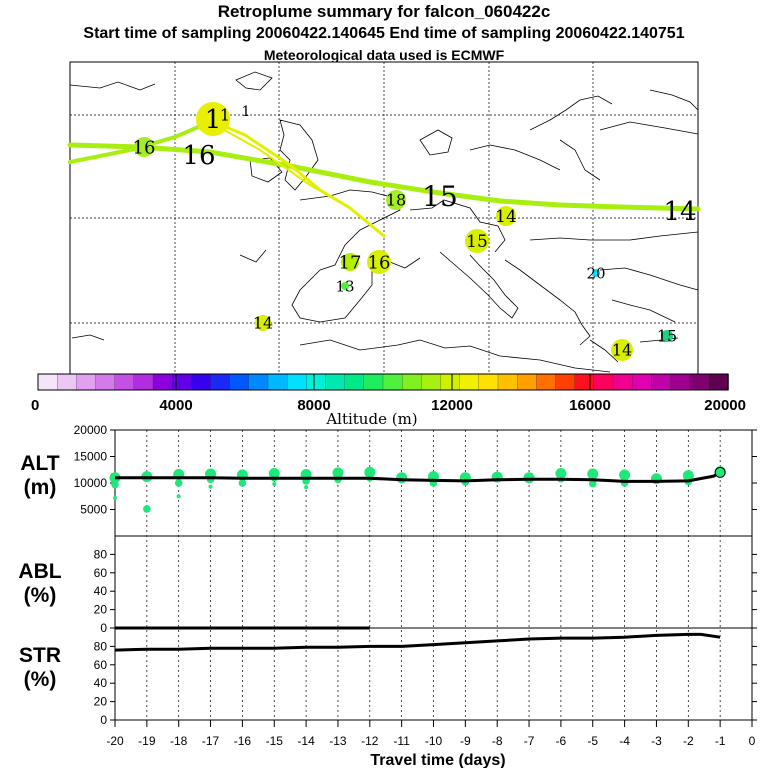  I want to click on colorbar-tick-label: 20000, so click(725, 405).